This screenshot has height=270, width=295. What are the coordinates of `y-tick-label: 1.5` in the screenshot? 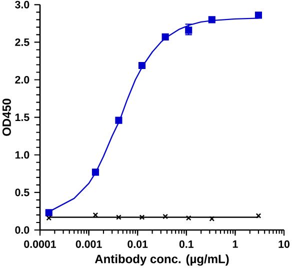 It's located at (22, 118).